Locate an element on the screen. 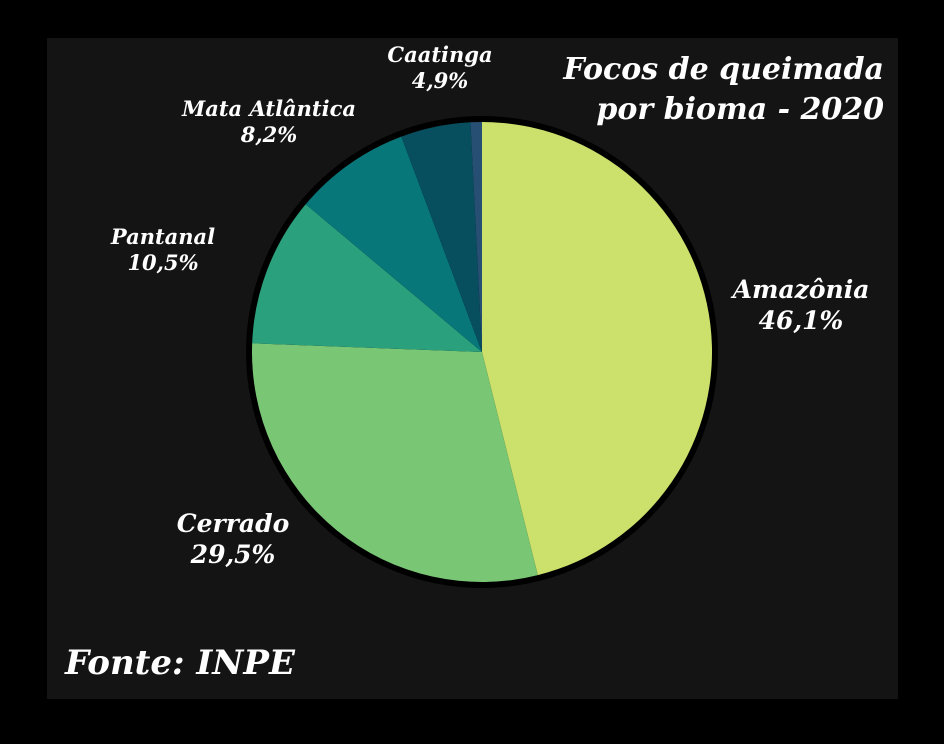 The image size is (944, 744). pie-slice-pantanal is located at coordinates (367, 278).